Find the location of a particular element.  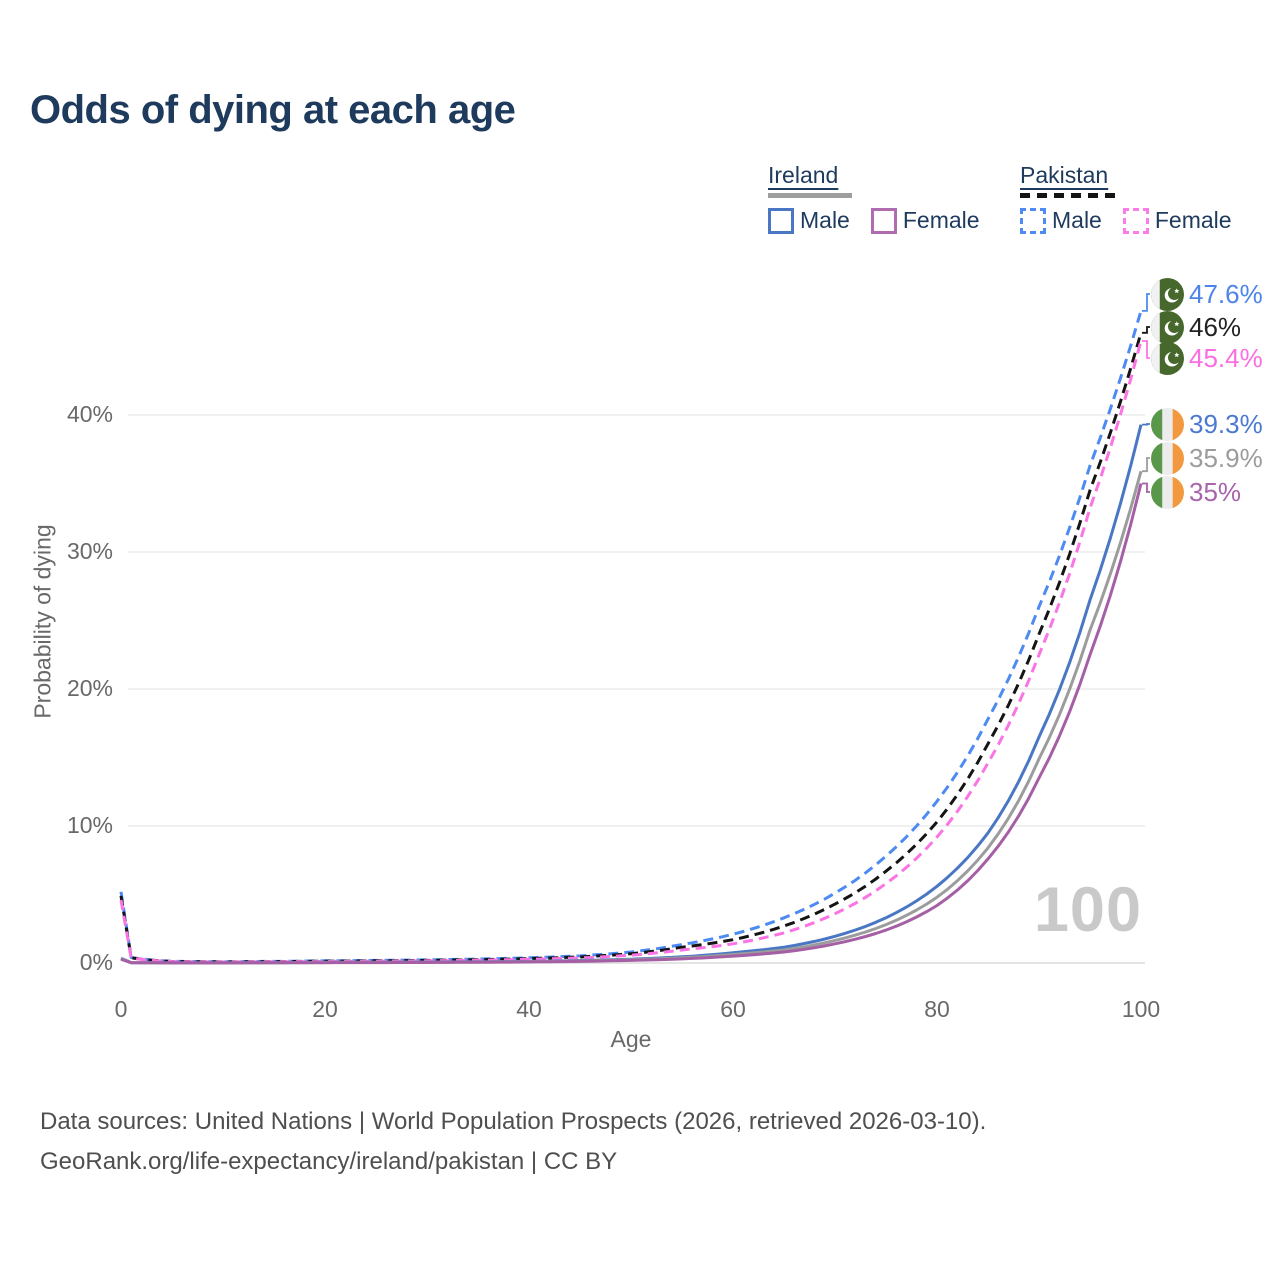

ireland-male-swatch is located at coordinates (781, 220).